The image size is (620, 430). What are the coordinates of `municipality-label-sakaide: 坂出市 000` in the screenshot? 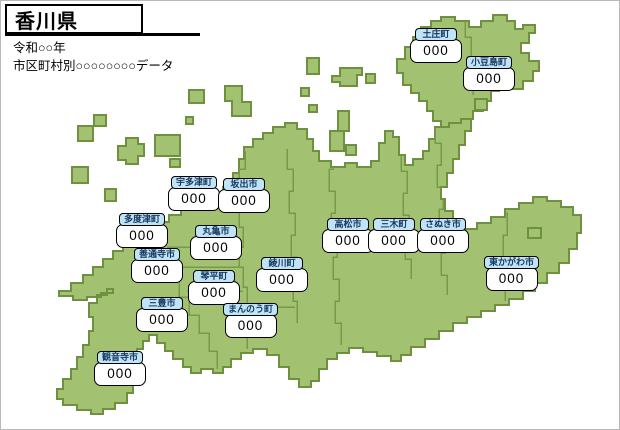 It's located at (244, 195).